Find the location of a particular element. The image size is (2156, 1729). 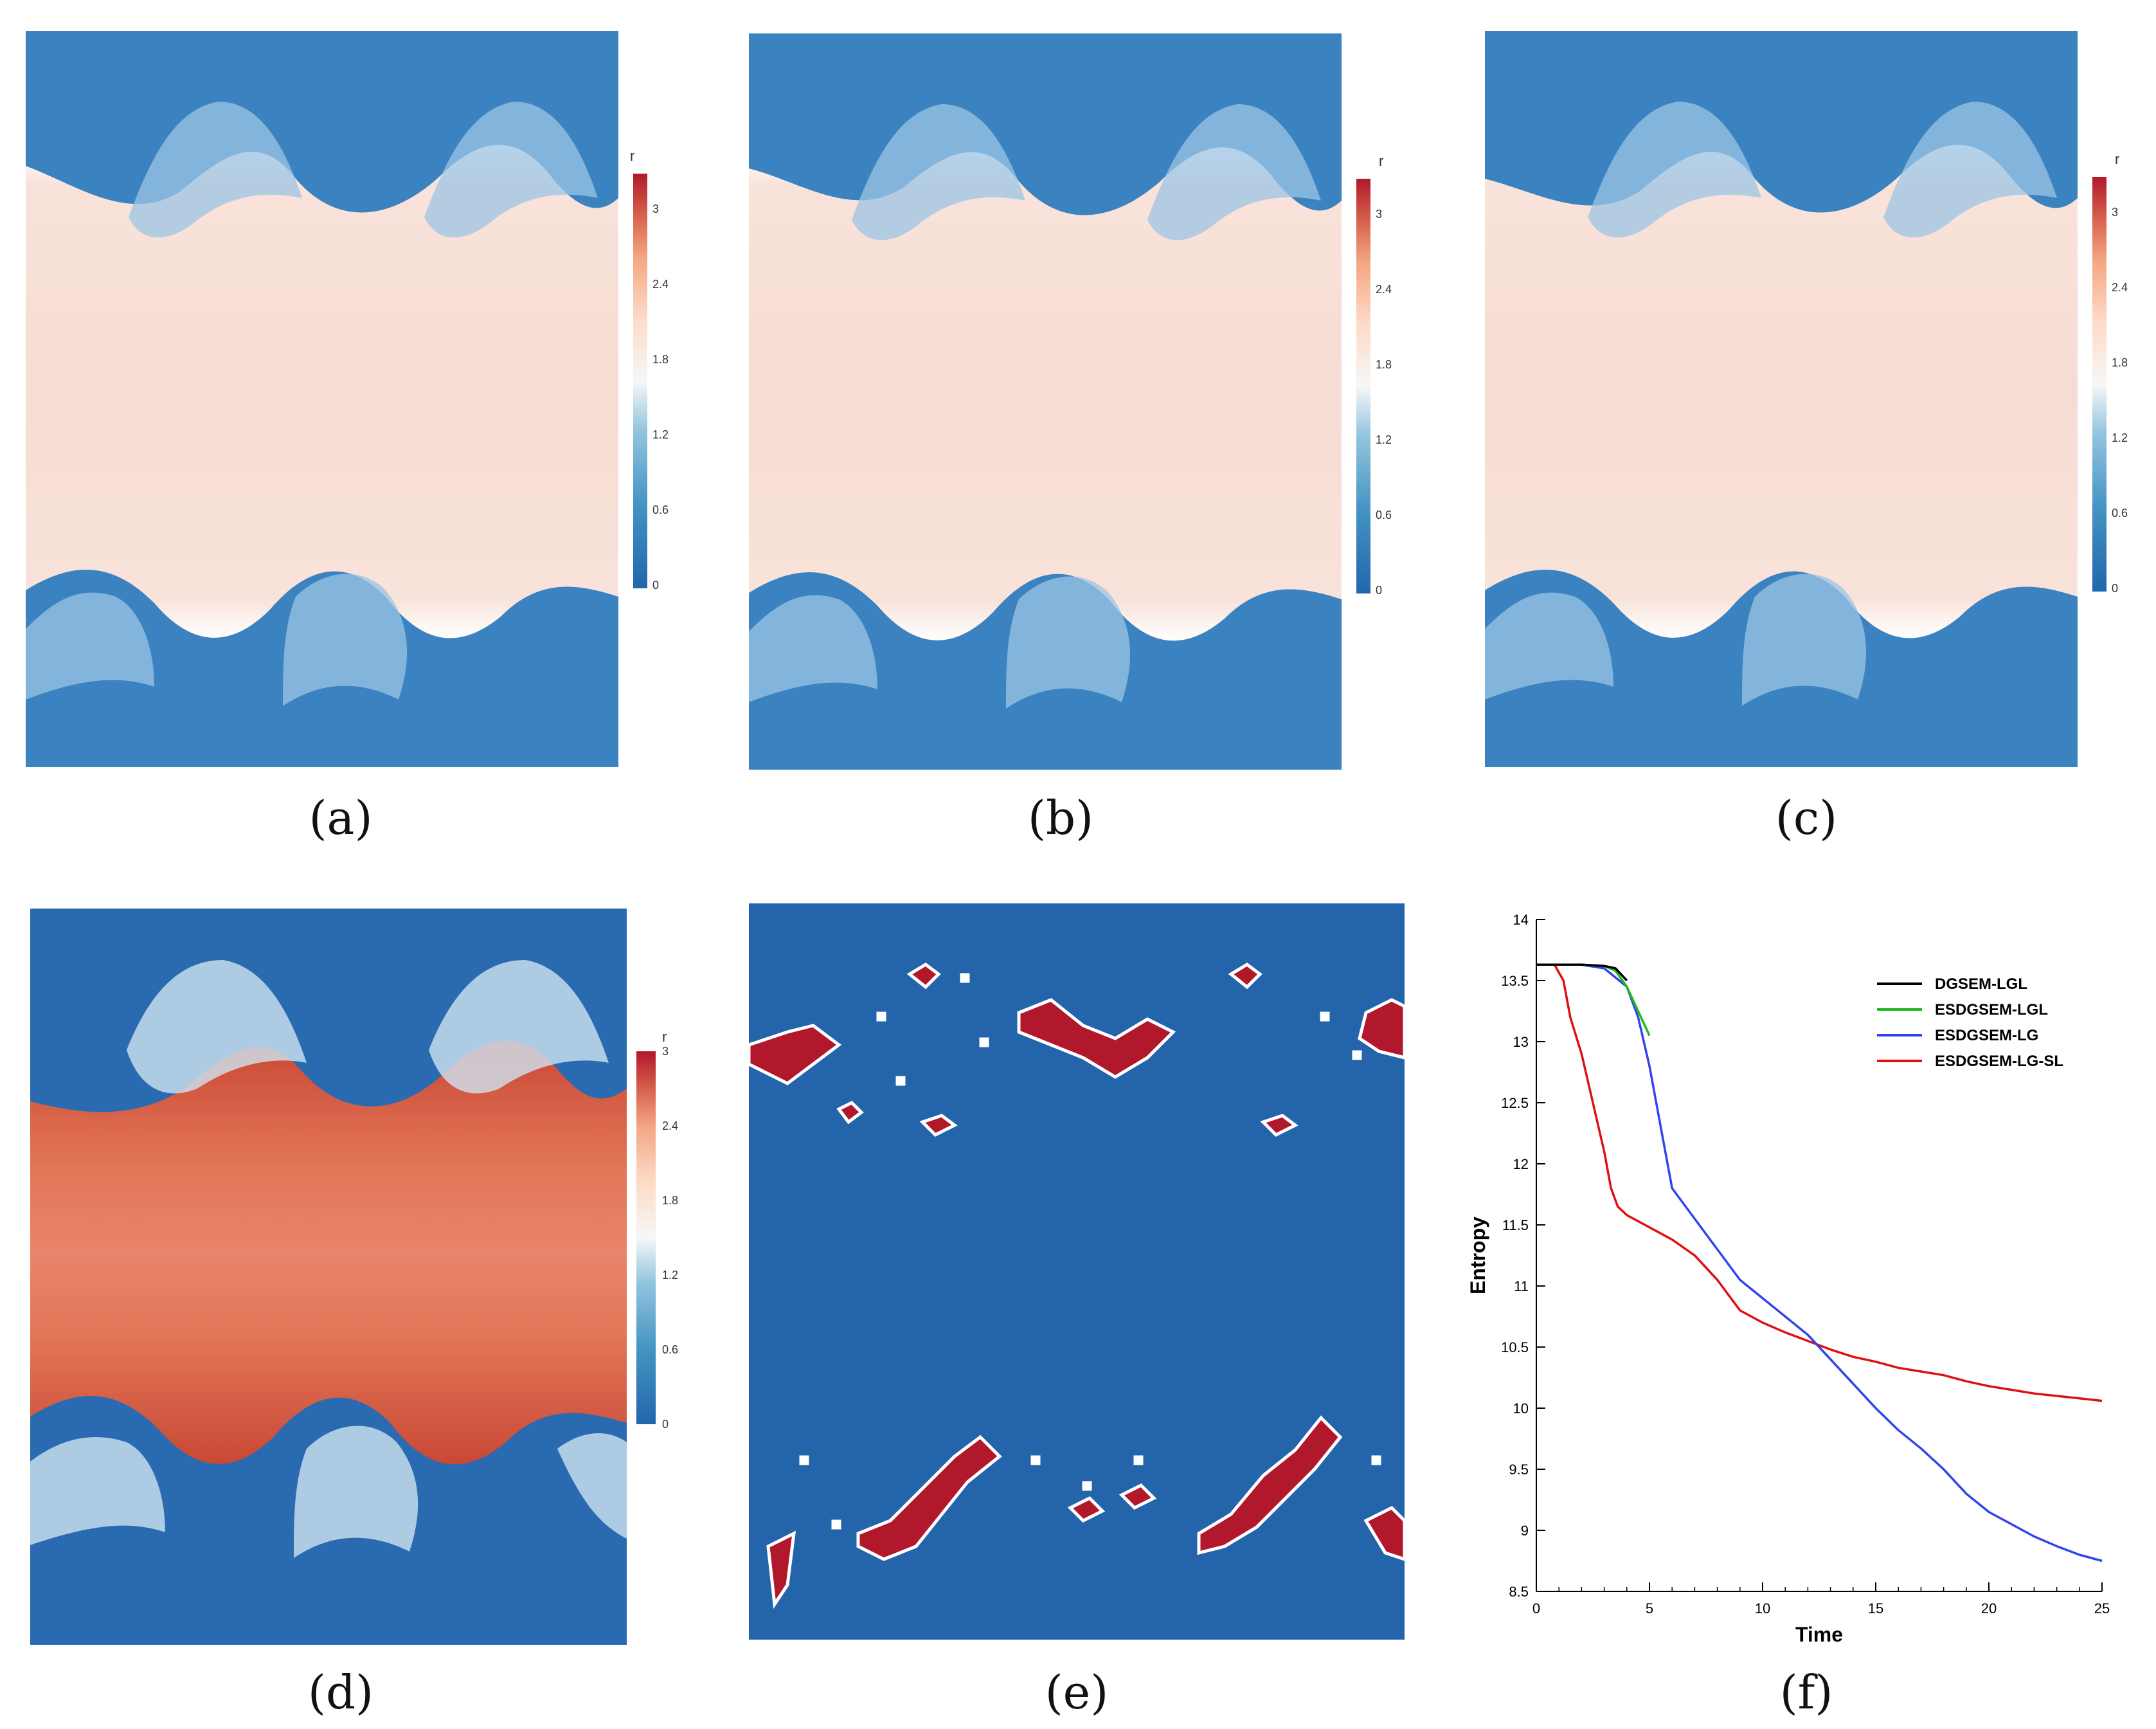

y-tick-label: 10 is located at coordinates (1521, 1409).